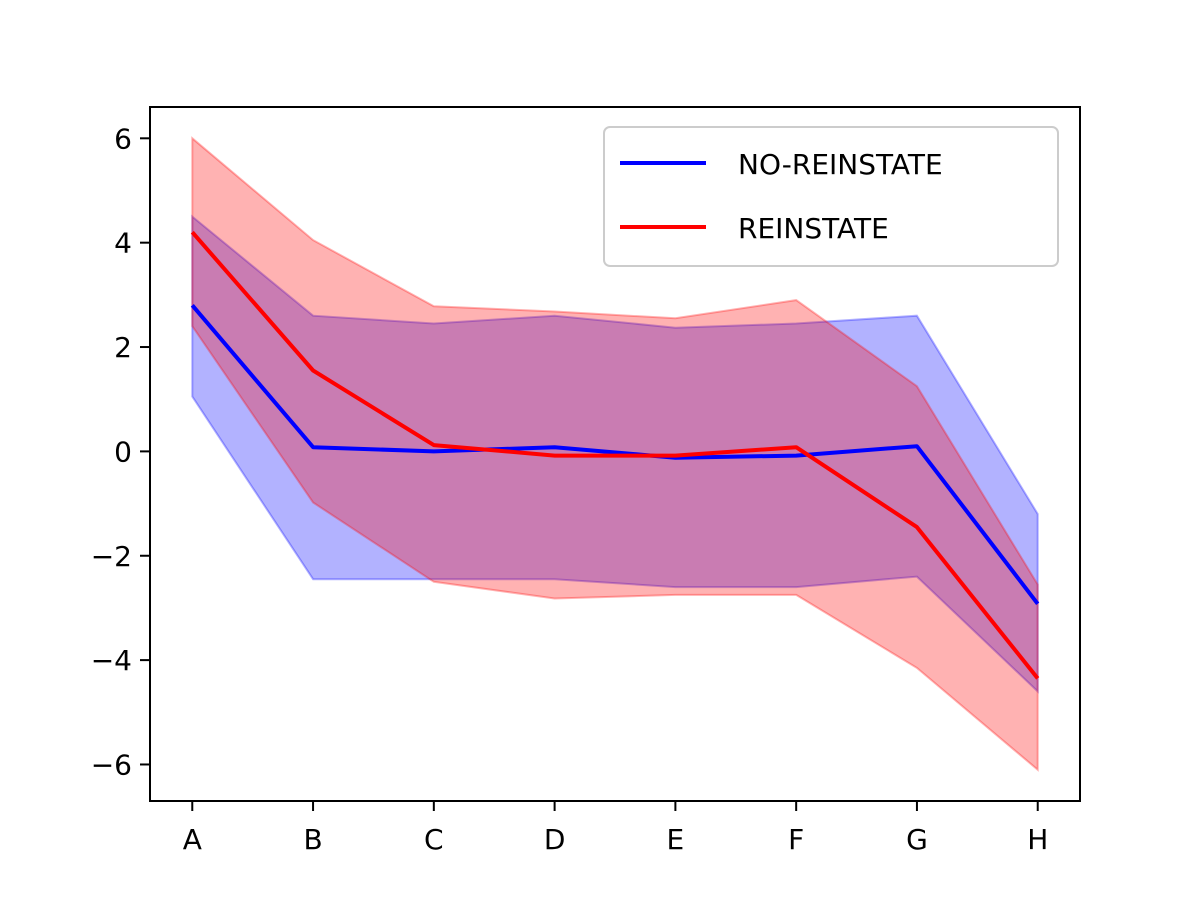  Describe the element at coordinates (796, 839) in the screenshot. I see `x-tick-label-f: F` at that location.